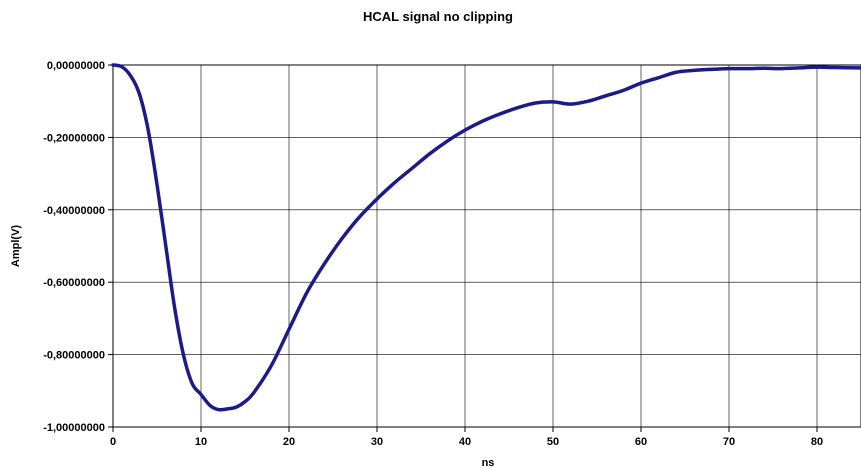  Describe the element at coordinates (16, 246) in the screenshot. I see `y-axis-title: Ampl(V)` at that location.